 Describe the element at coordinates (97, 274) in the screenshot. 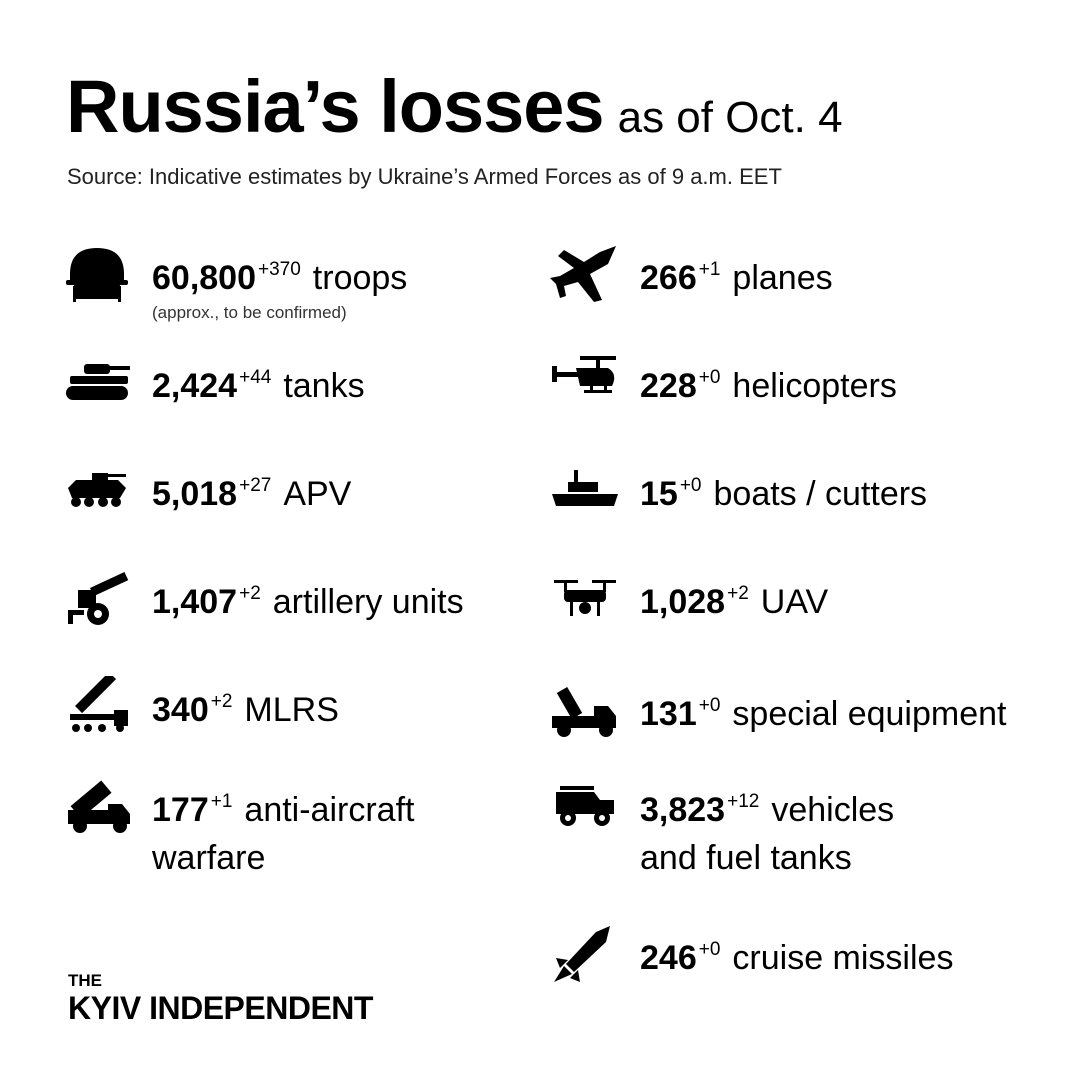

I see `helmet-icon` at that location.